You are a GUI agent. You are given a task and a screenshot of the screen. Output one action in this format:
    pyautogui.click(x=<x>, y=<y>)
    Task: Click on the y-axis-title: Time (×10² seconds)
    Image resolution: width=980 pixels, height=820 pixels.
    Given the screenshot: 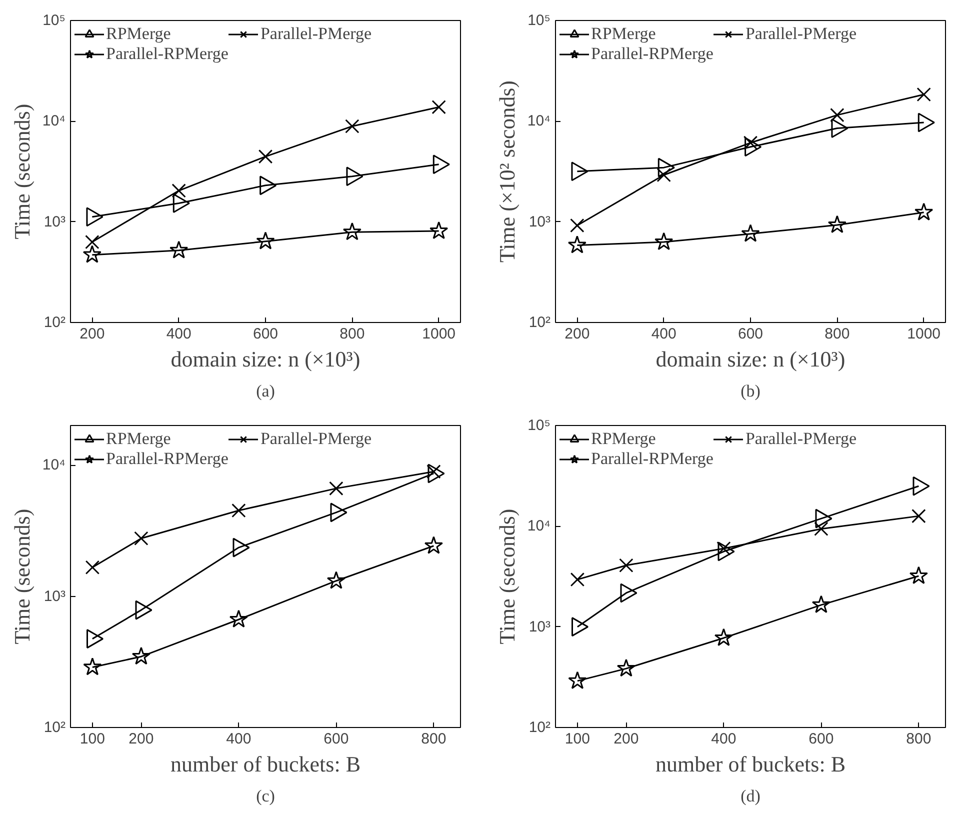 What is the action you would take?
    pyautogui.click(x=507, y=171)
    